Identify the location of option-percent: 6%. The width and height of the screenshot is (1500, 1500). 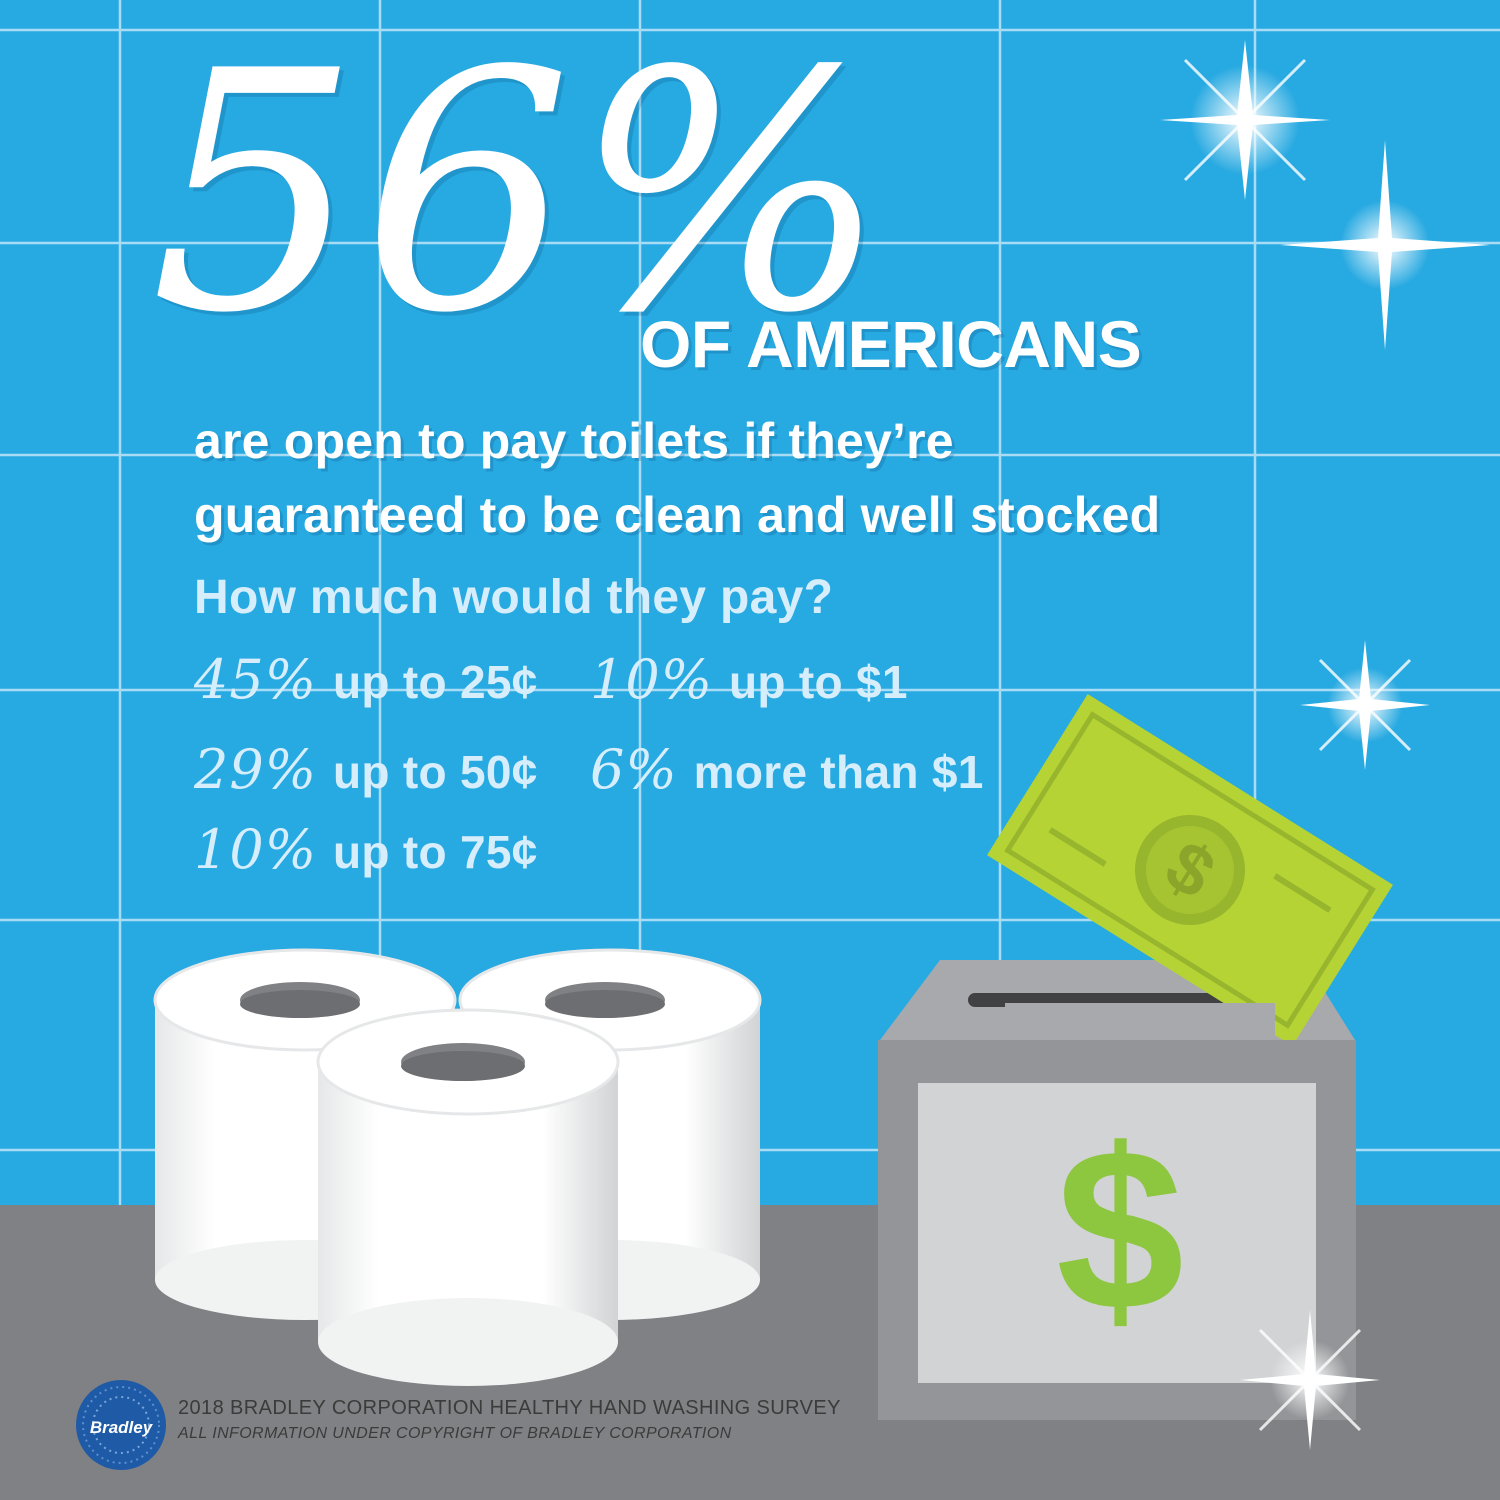
(634, 769).